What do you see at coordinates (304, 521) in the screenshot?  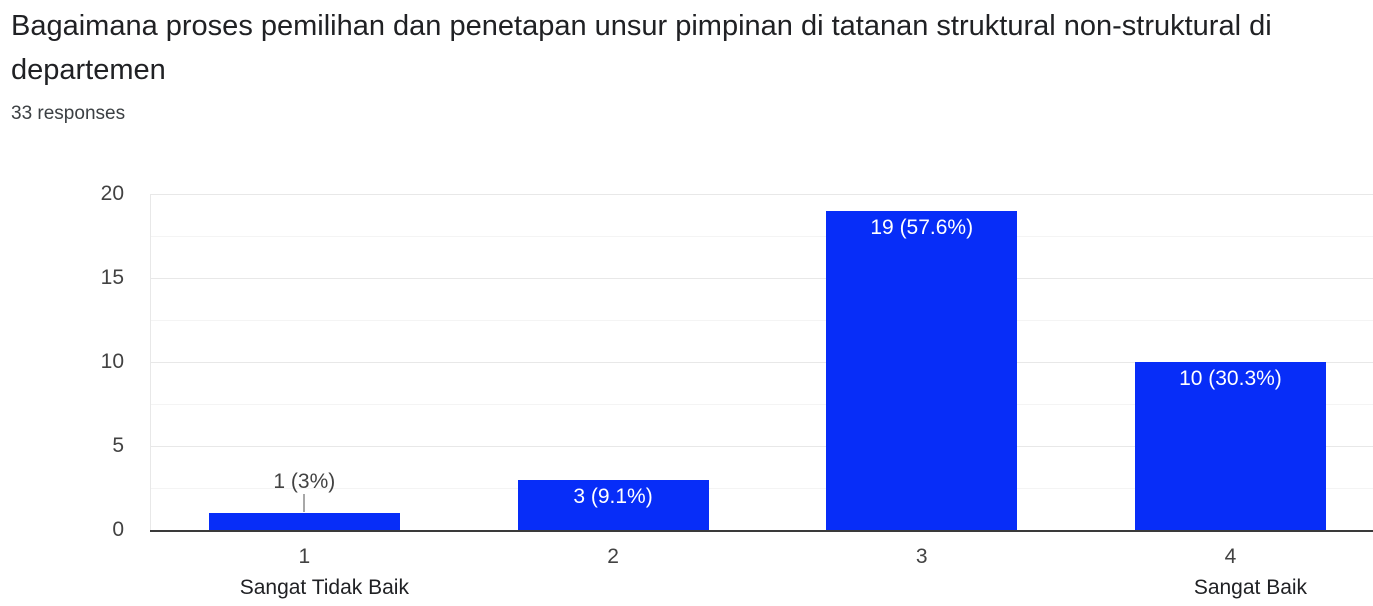 I see `bar` at bounding box center [304, 521].